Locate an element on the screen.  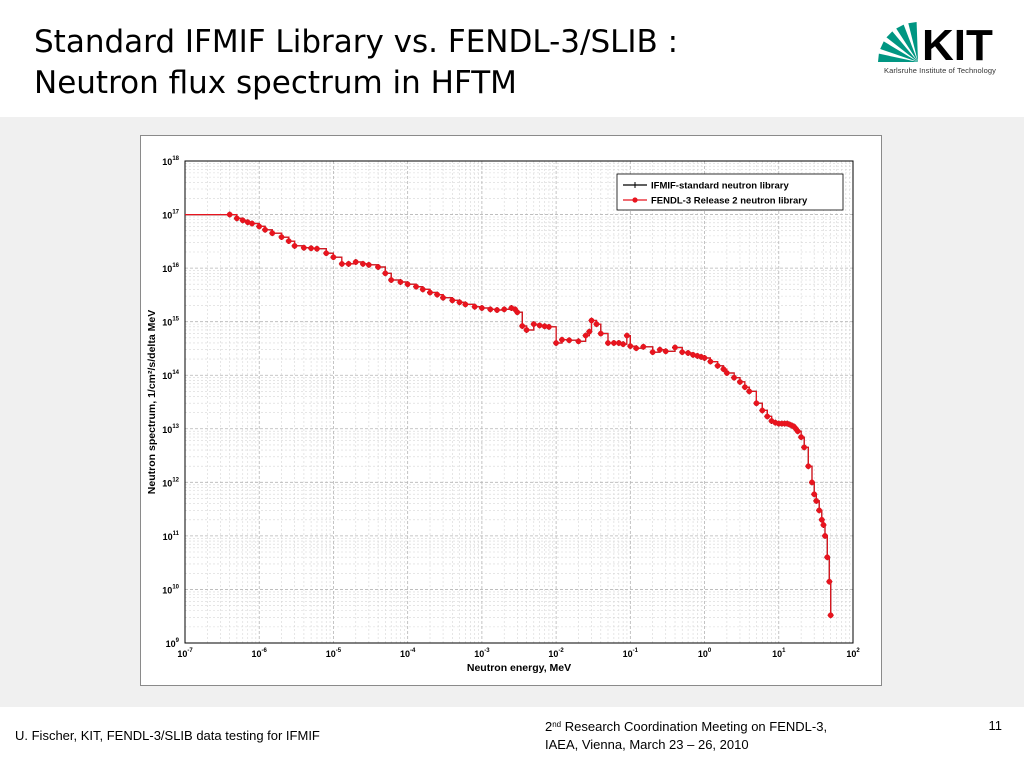
x-tick-label: 10² is located at coordinates (853, 653).